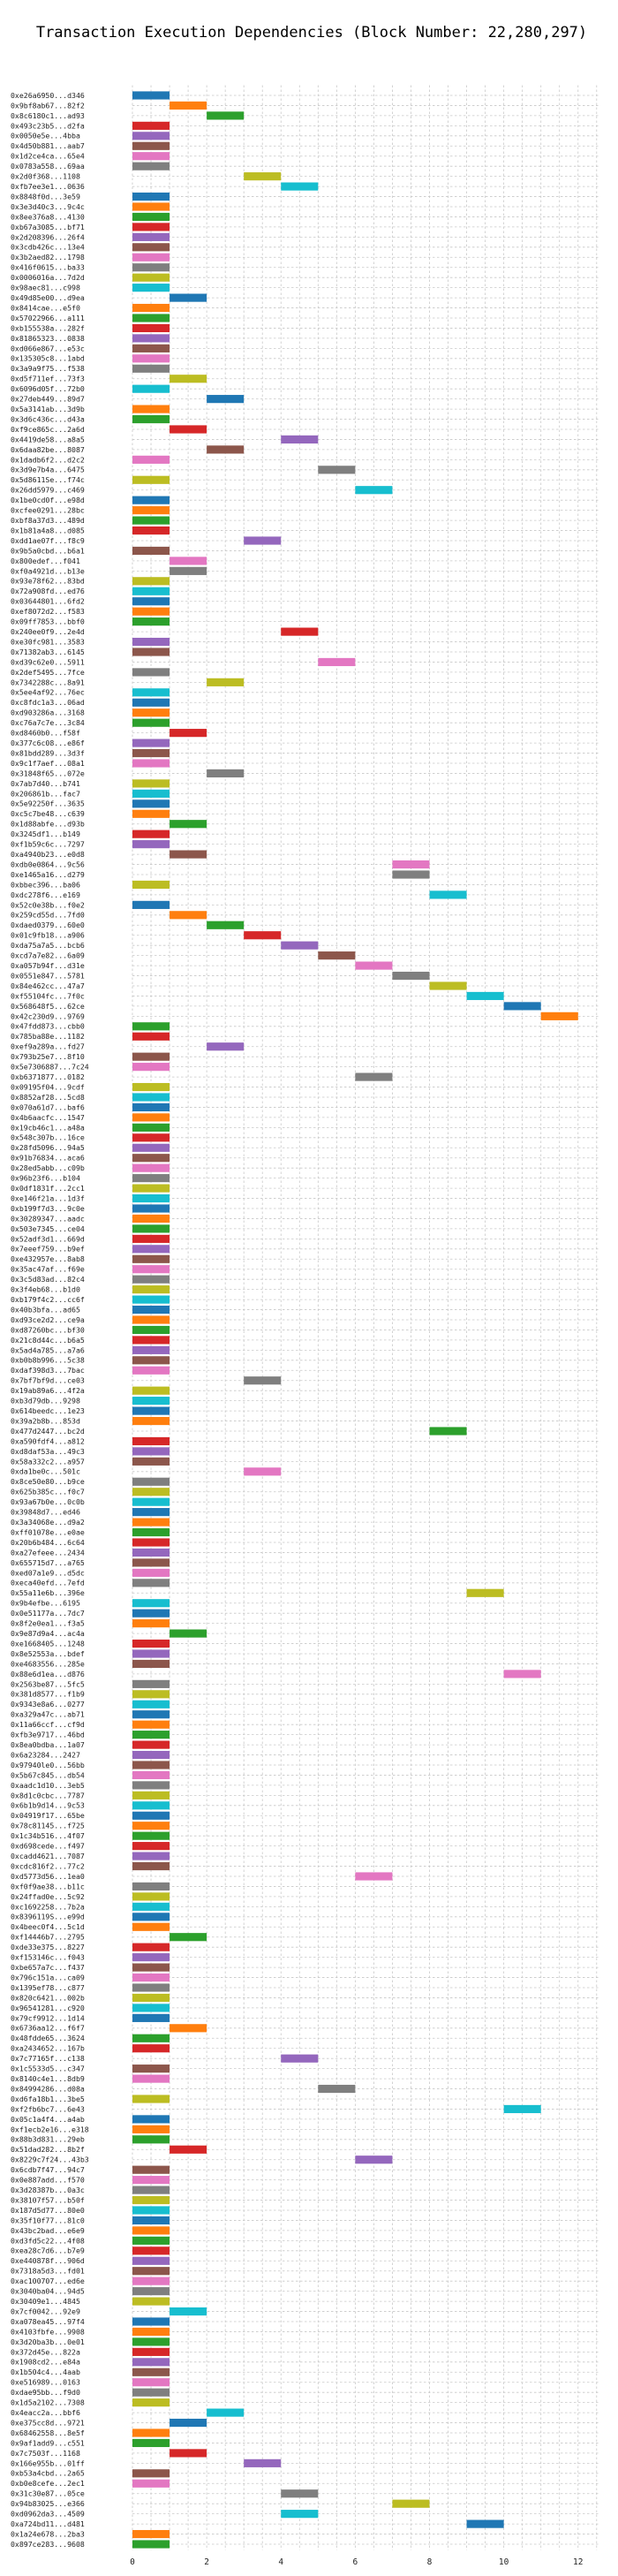 This screenshot has height=2576, width=618. What do you see at coordinates (48, 753) in the screenshot?
I see `tx-hash-label: 0x81bdd289...3d3f` at bounding box center [48, 753].